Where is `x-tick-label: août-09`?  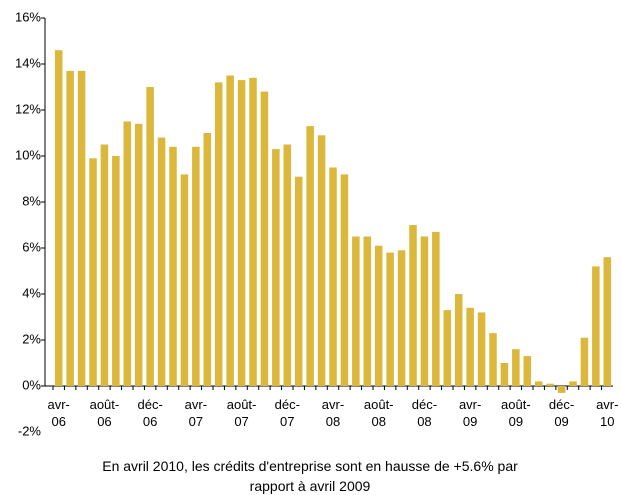
x-tick-label: août-09 is located at coordinates (516, 413).